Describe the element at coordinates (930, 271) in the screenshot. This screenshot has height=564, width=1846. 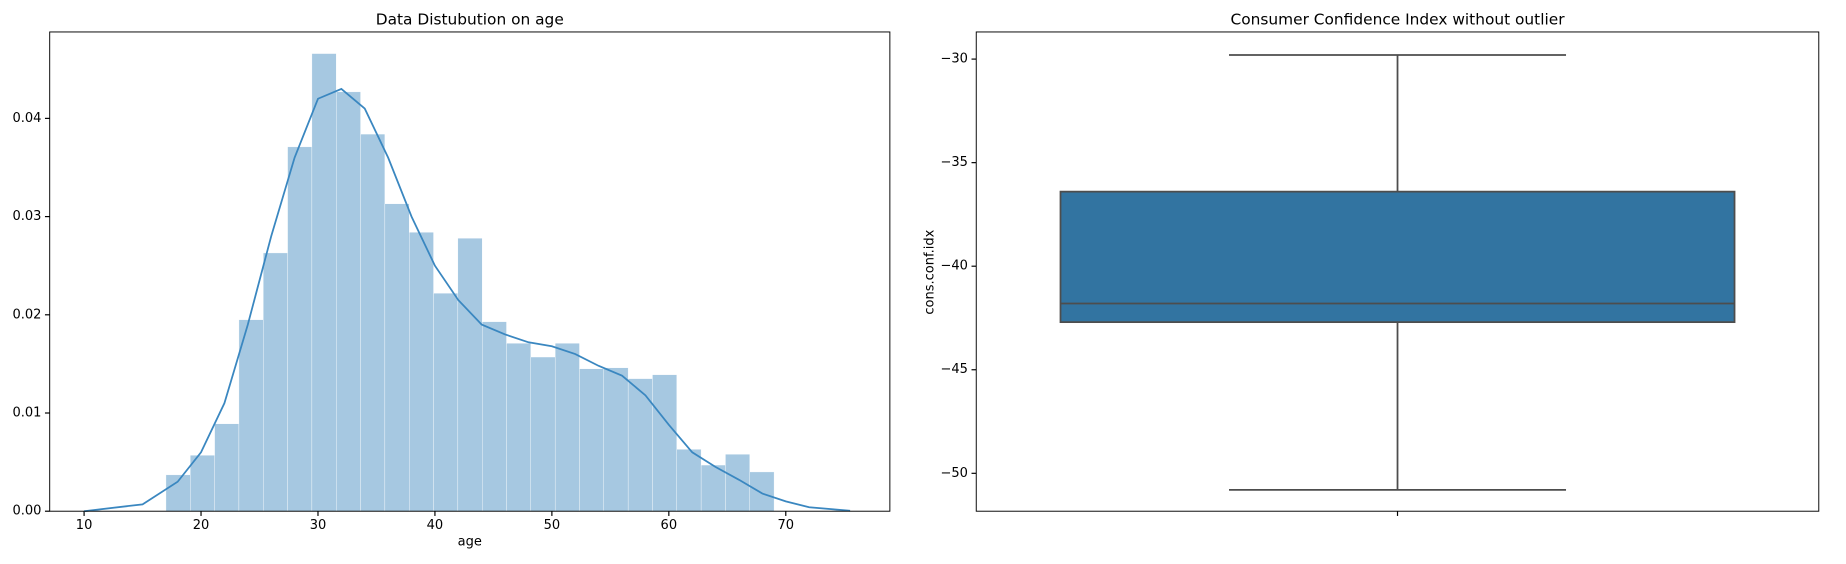
I see `y-axis-label: cons.conf.idx` at that location.